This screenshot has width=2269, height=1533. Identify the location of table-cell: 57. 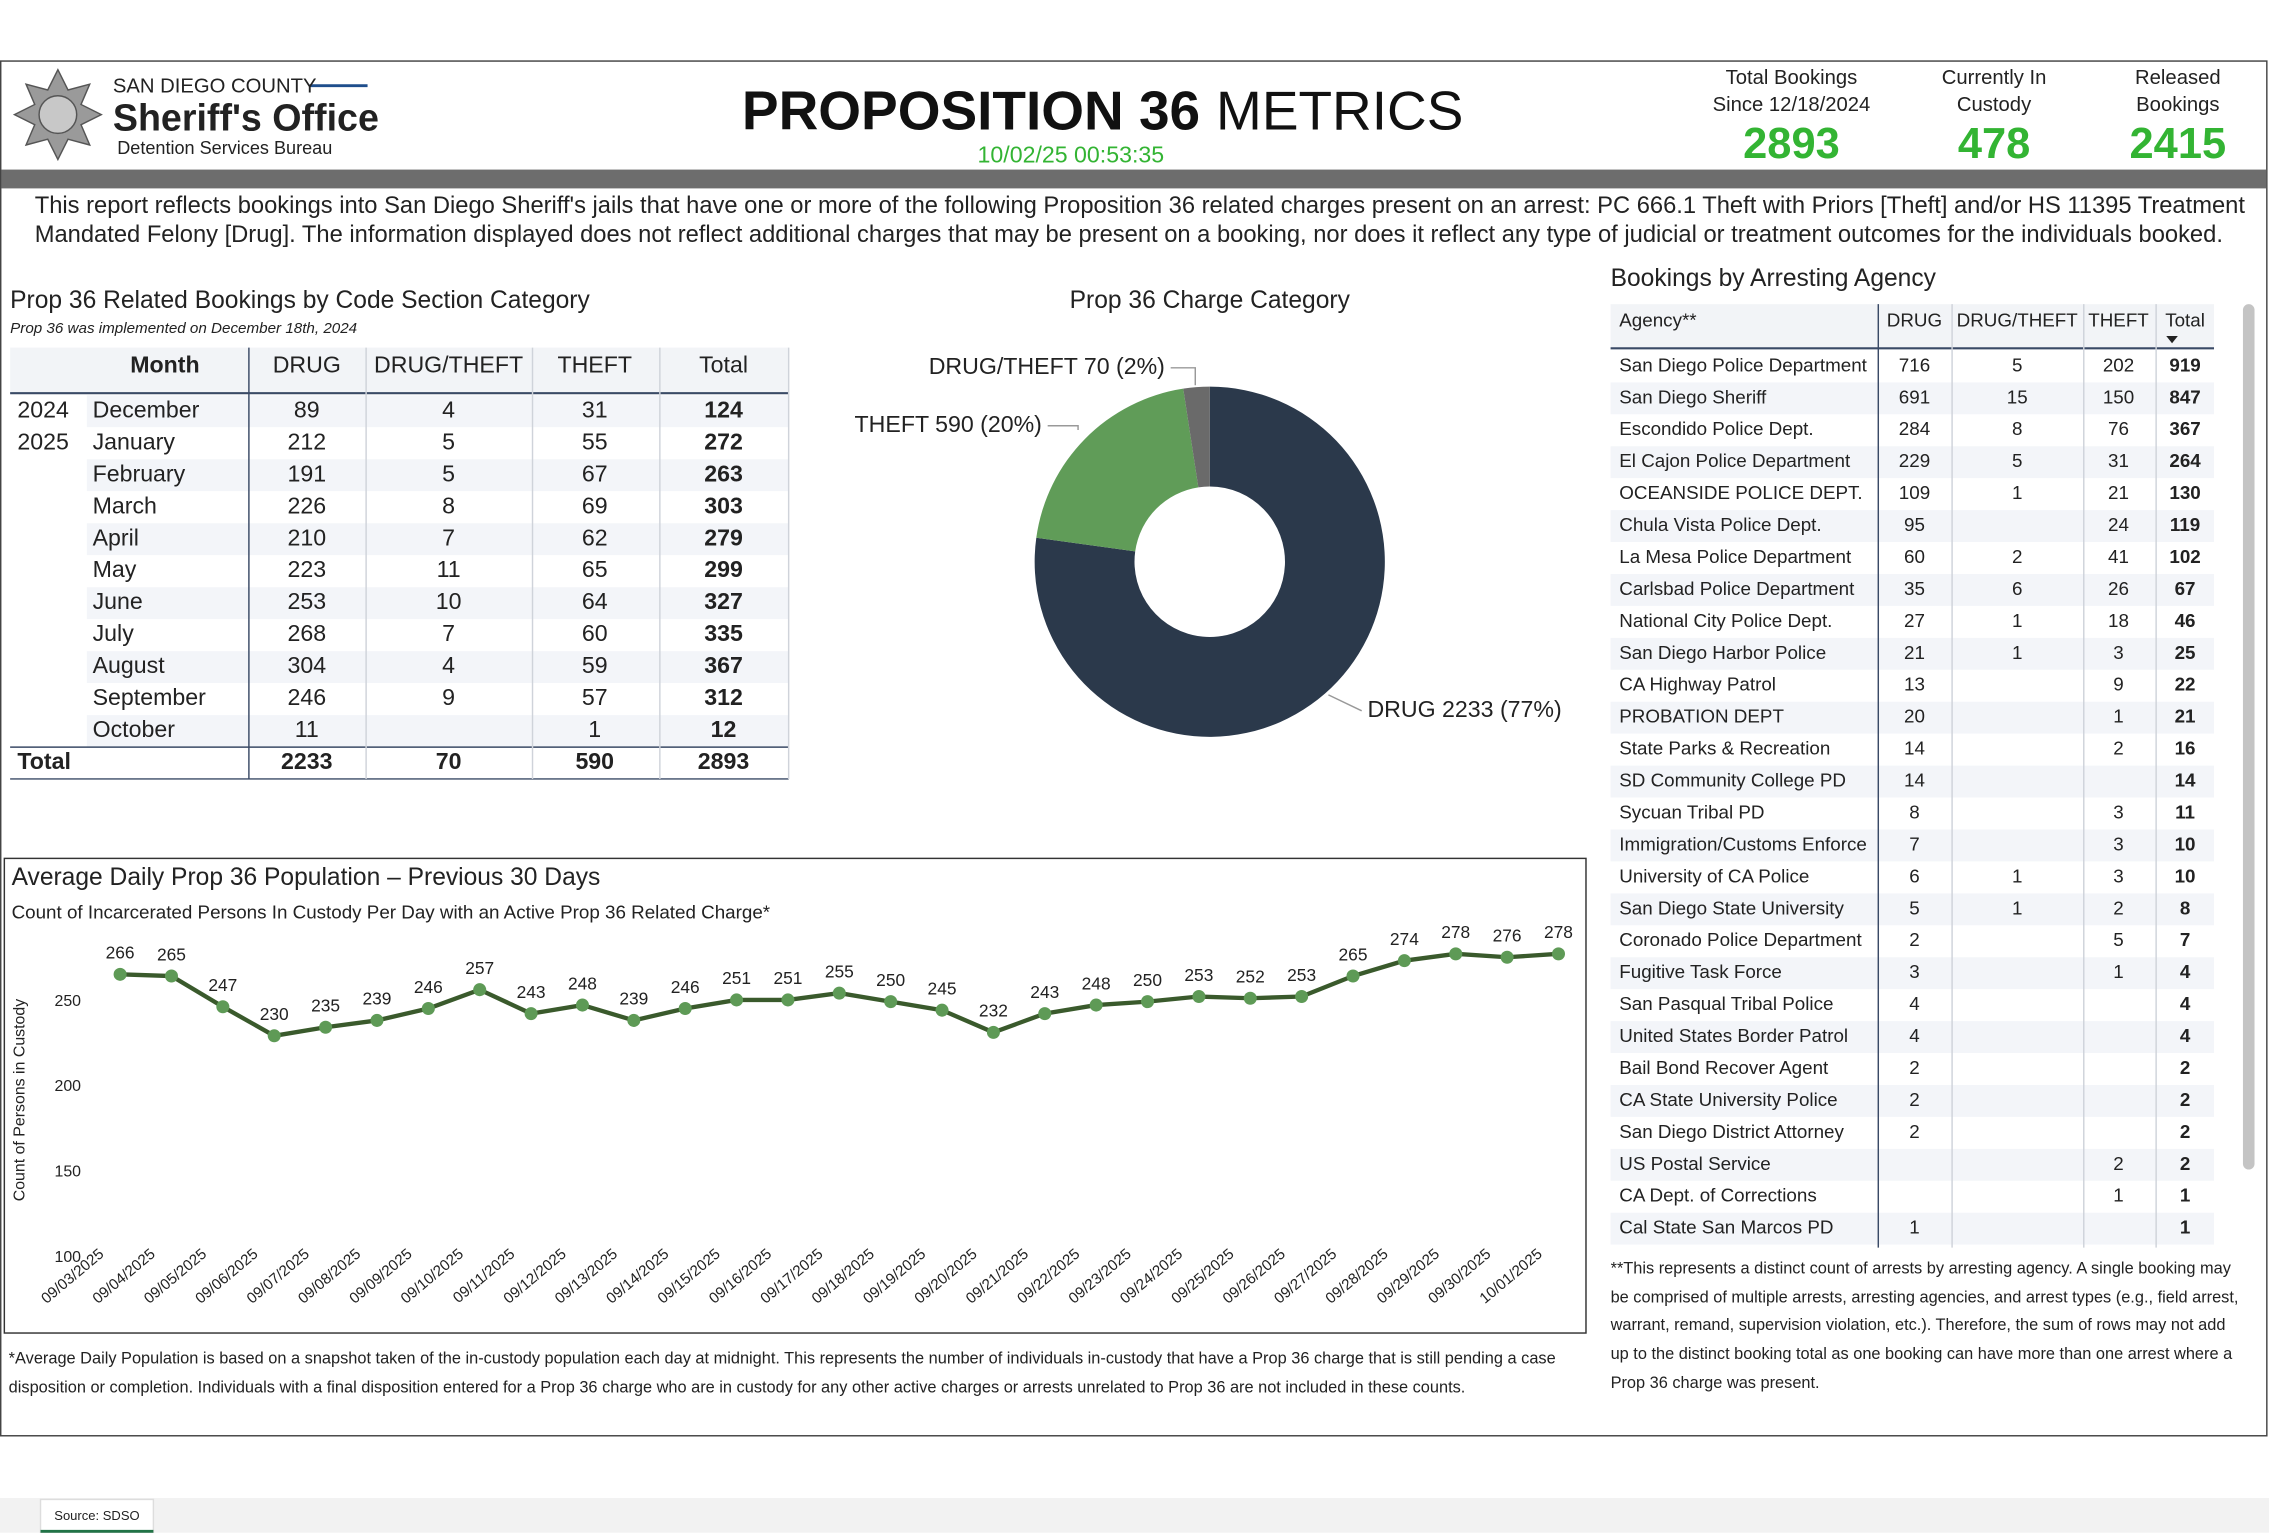
(595, 697).